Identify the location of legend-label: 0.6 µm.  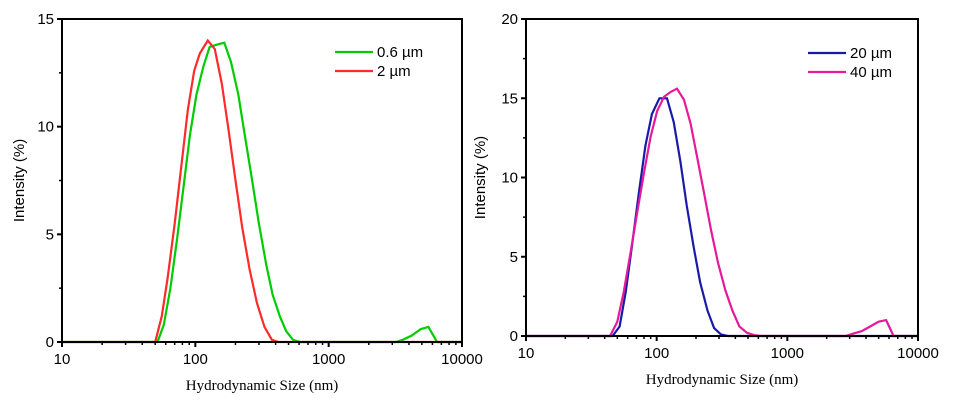
(400, 52).